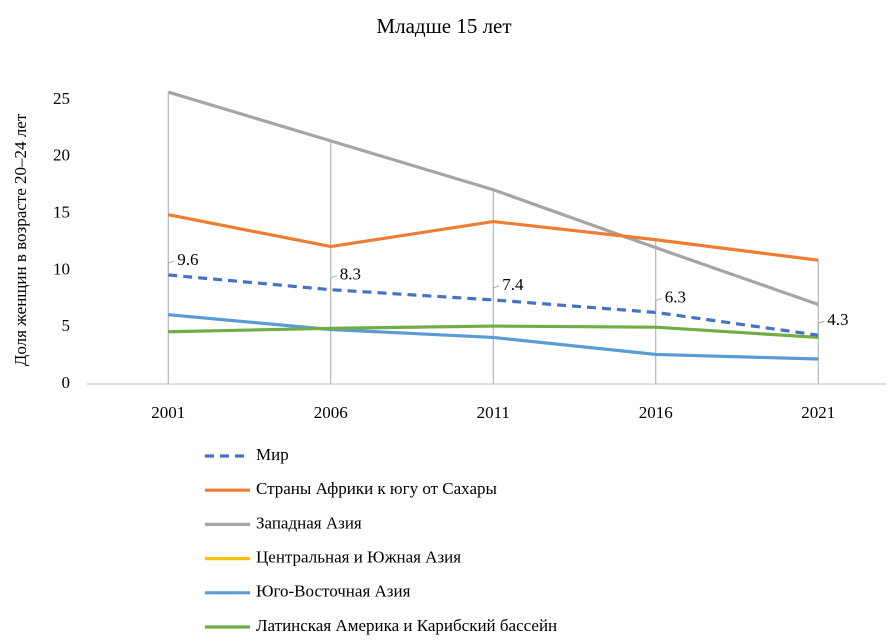 Image resolution: width=888 pixels, height=644 pixels. Describe the element at coordinates (66, 382) in the screenshot. I see `y-tick-label: 0` at that location.